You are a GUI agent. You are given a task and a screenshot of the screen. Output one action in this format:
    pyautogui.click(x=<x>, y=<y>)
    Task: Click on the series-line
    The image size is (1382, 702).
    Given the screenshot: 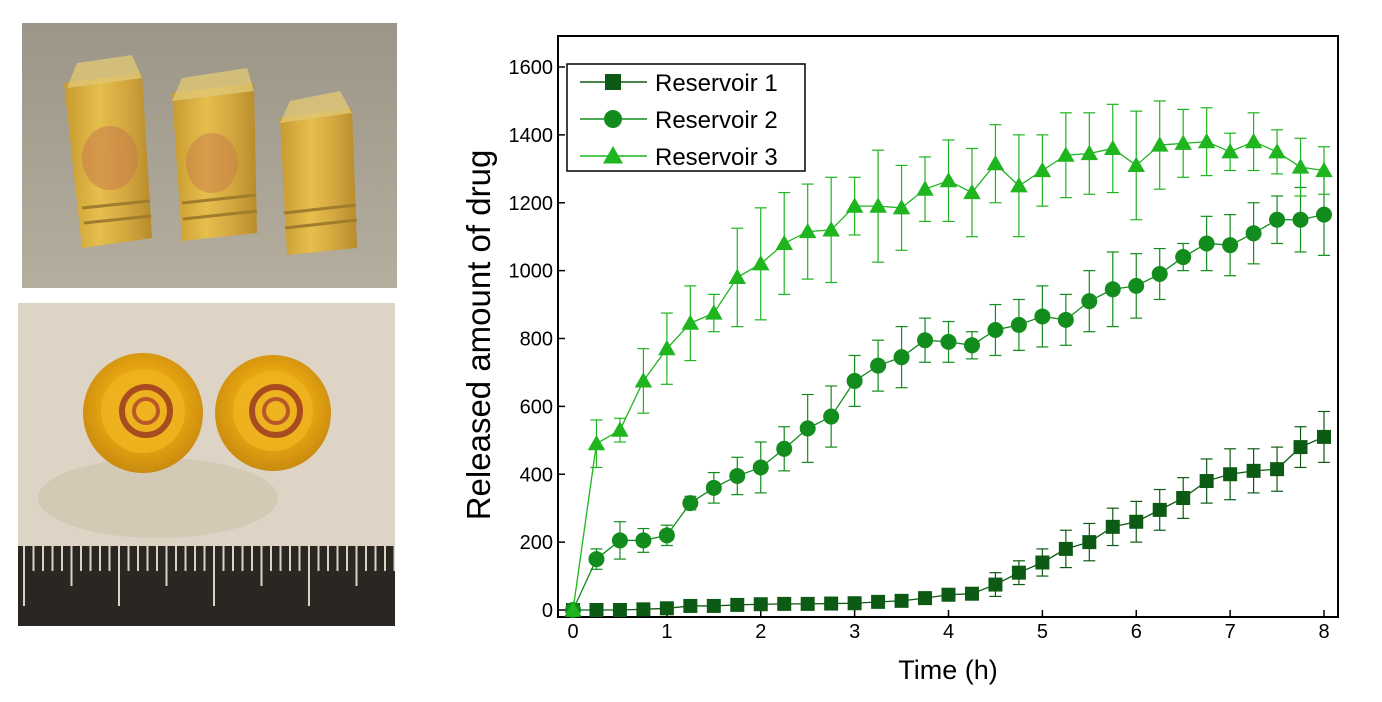 What is the action you would take?
    pyautogui.click(x=949, y=523)
    